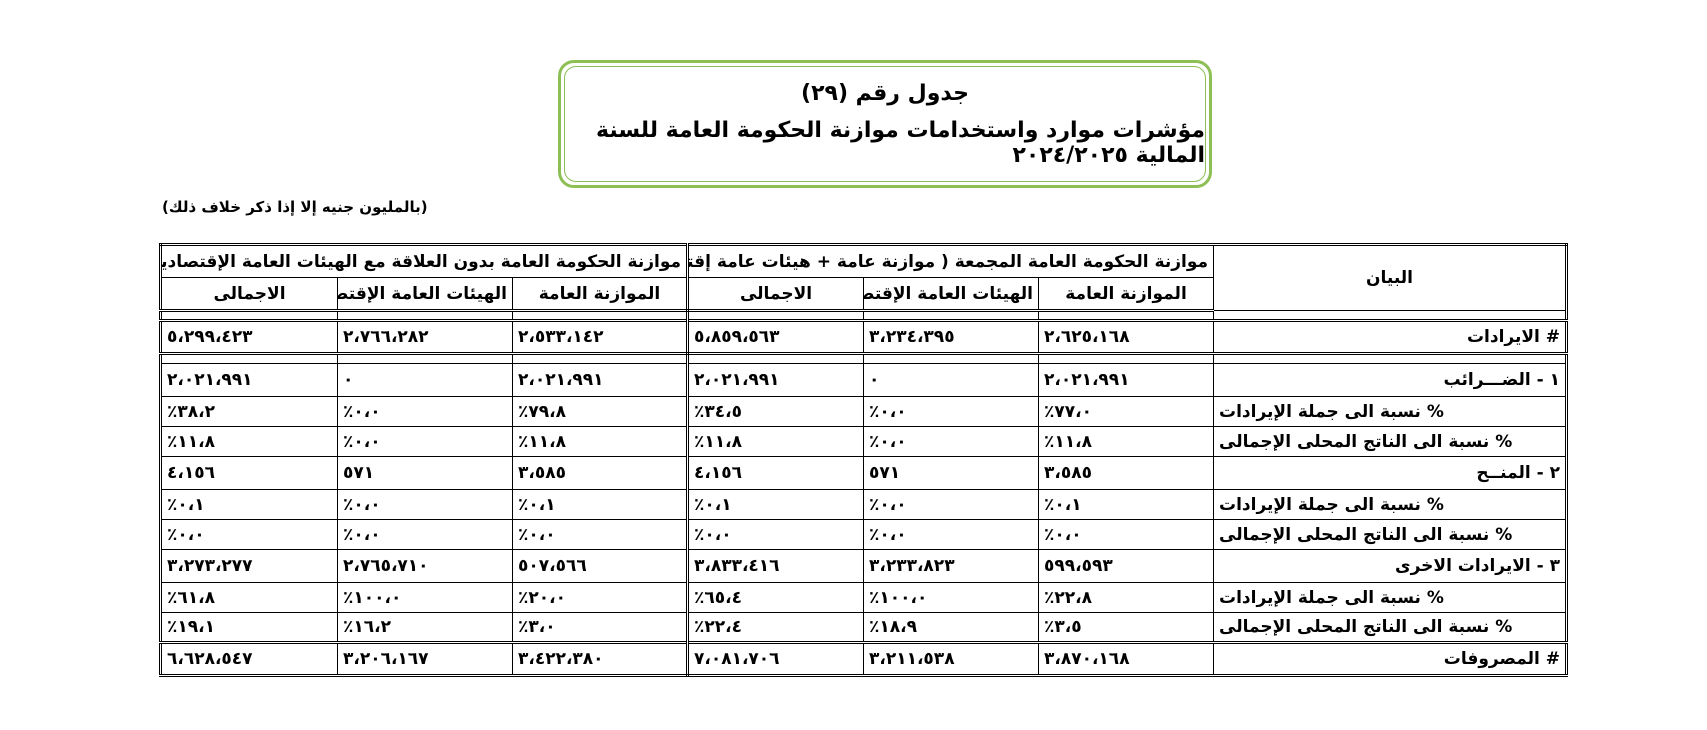  I want to click on unit-note: (بالمليون جنيه إلا إذا ذكر خلاف ذلك), so click(295, 207).